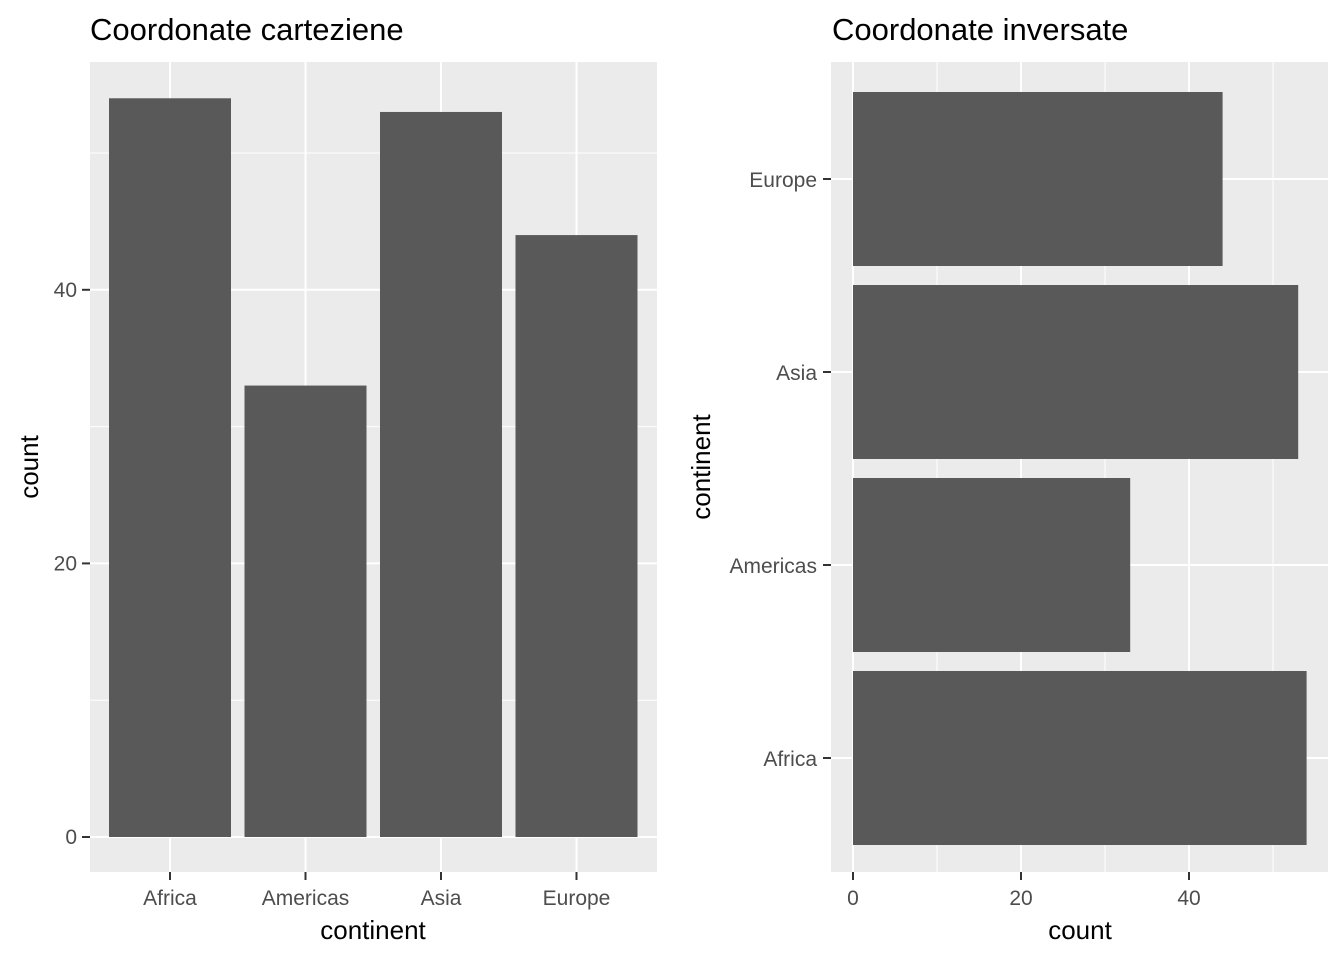 Image resolution: width=1344 pixels, height=960 pixels. I want to click on y-tick-label: 20, so click(65, 563).